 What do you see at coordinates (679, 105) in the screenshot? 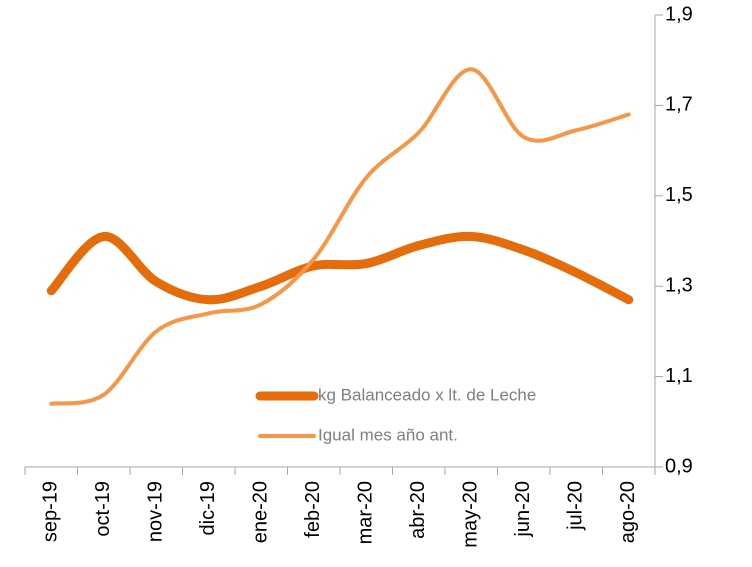
I see `y-tick-label: 1,7` at bounding box center [679, 105].